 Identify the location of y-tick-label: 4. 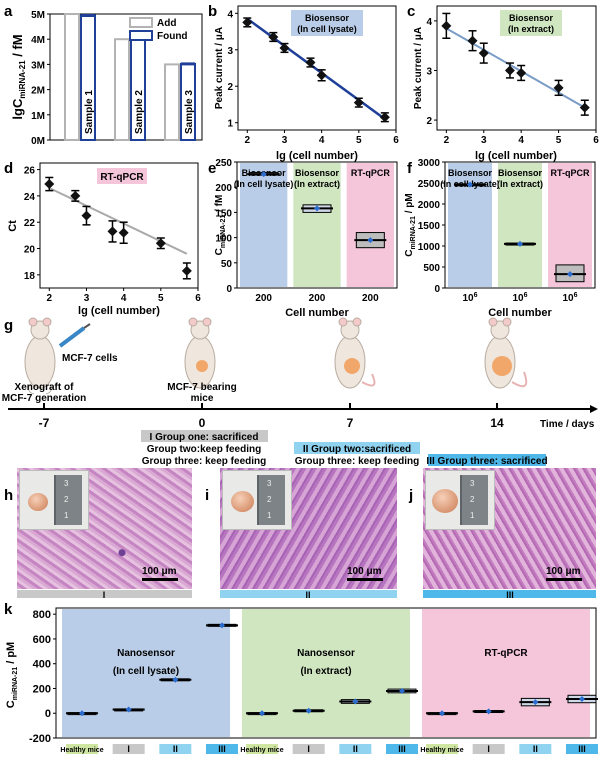
(429, 22).